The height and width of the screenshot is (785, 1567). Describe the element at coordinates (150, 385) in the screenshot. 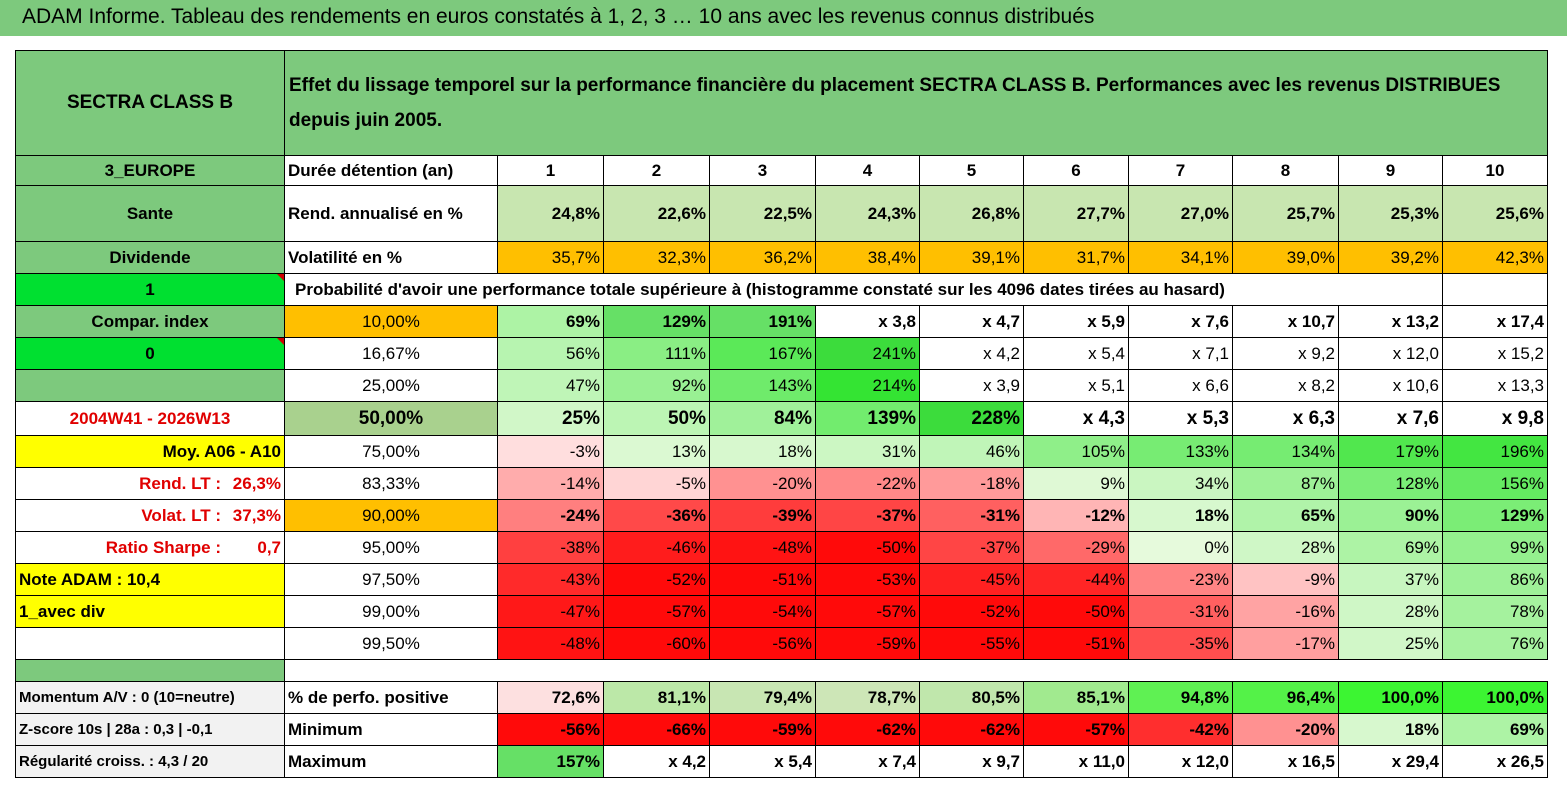

I see `blank-green` at that location.